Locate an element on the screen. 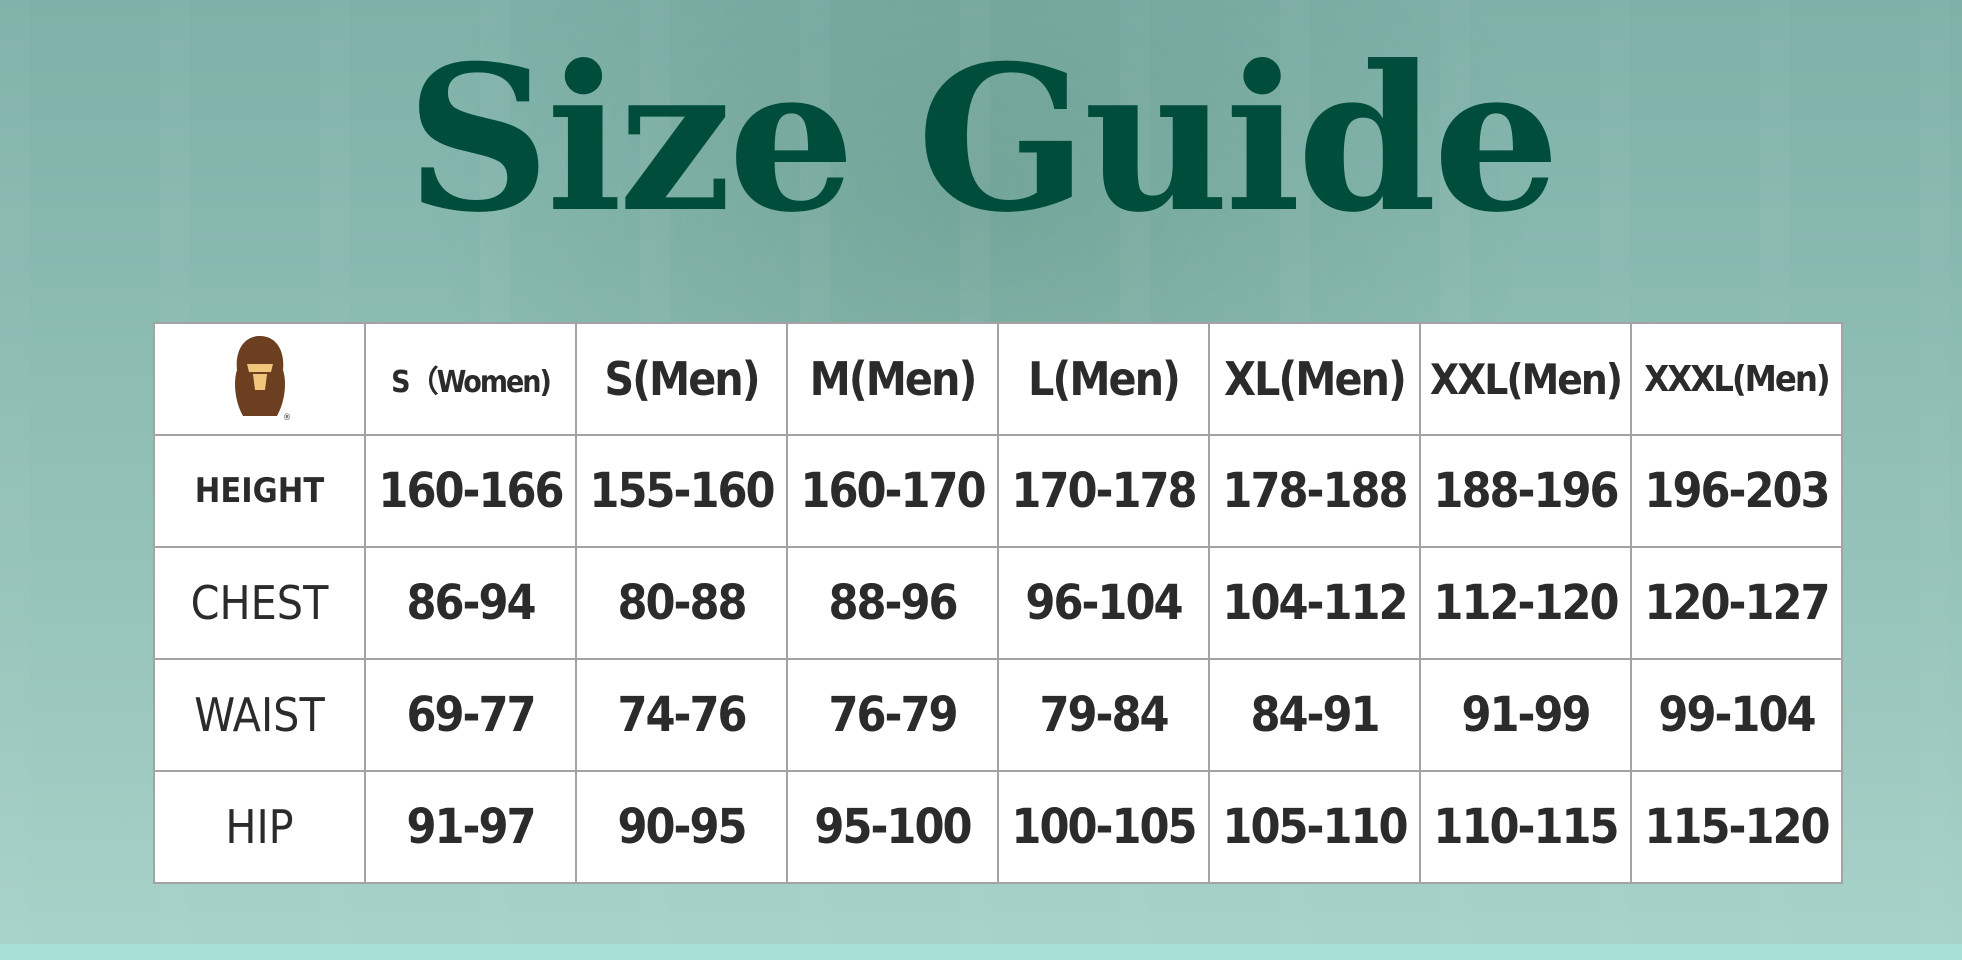 This screenshot has width=1962, height=960. measurement-value: 69-77 is located at coordinates (470, 715).